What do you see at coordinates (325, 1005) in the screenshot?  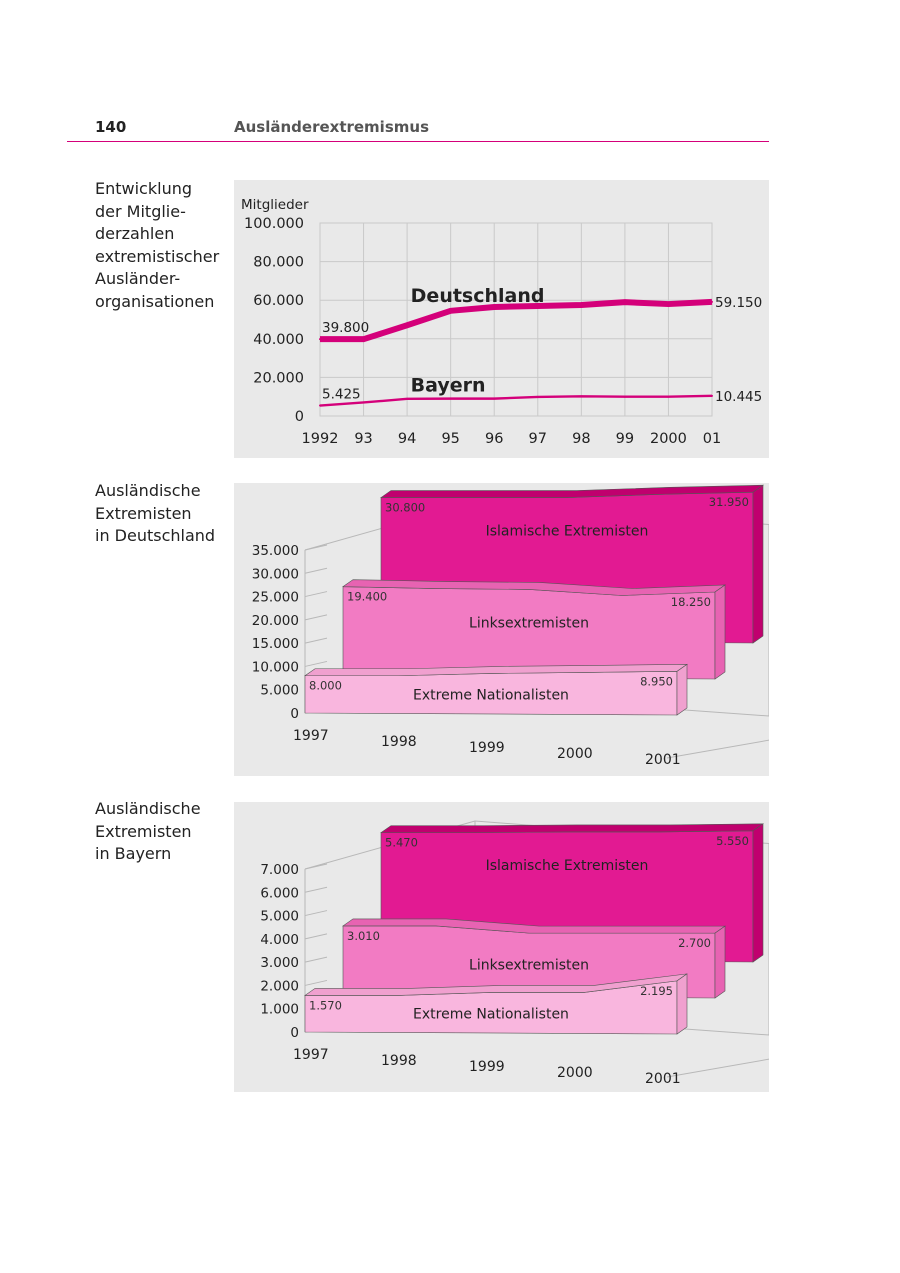 I see `start-value-label: 1.570` at bounding box center [325, 1005].